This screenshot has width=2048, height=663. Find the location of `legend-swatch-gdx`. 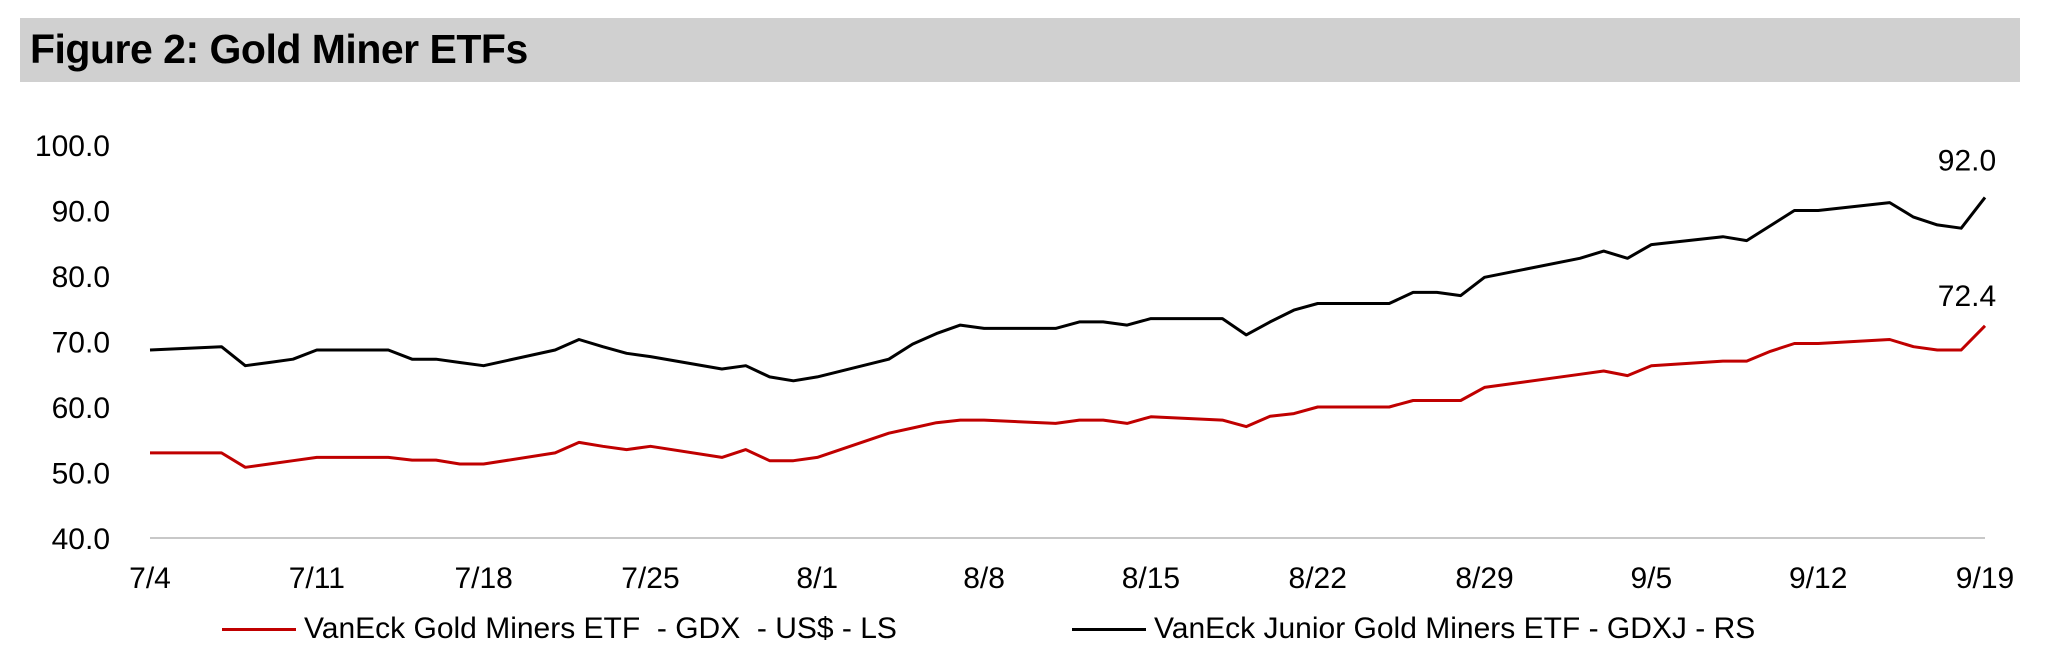

legend-swatch-gdx is located at coordinates (259, 629).